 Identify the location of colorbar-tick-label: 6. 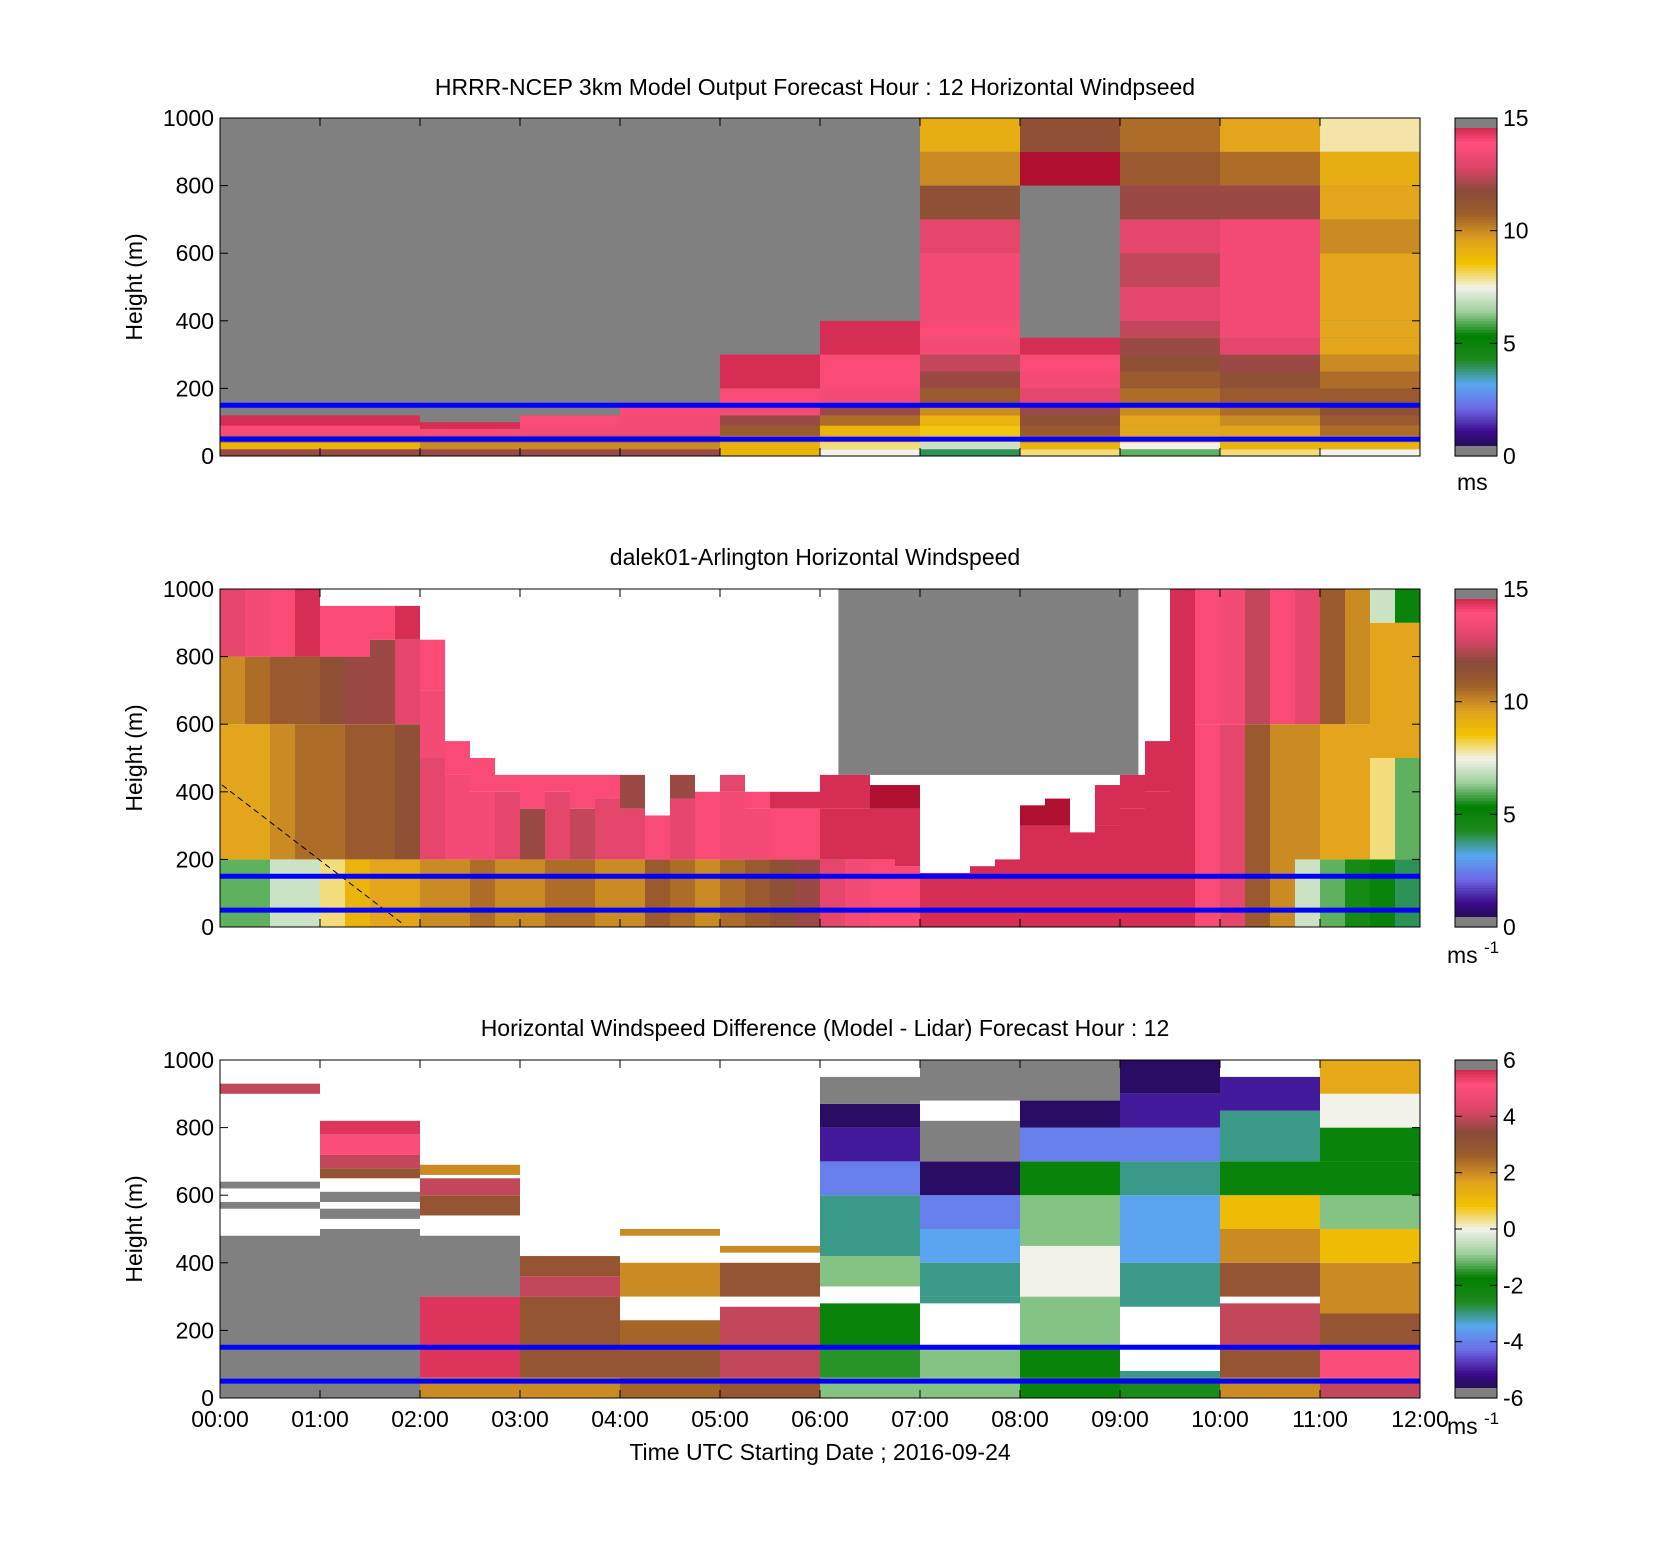
(1509, 1060).